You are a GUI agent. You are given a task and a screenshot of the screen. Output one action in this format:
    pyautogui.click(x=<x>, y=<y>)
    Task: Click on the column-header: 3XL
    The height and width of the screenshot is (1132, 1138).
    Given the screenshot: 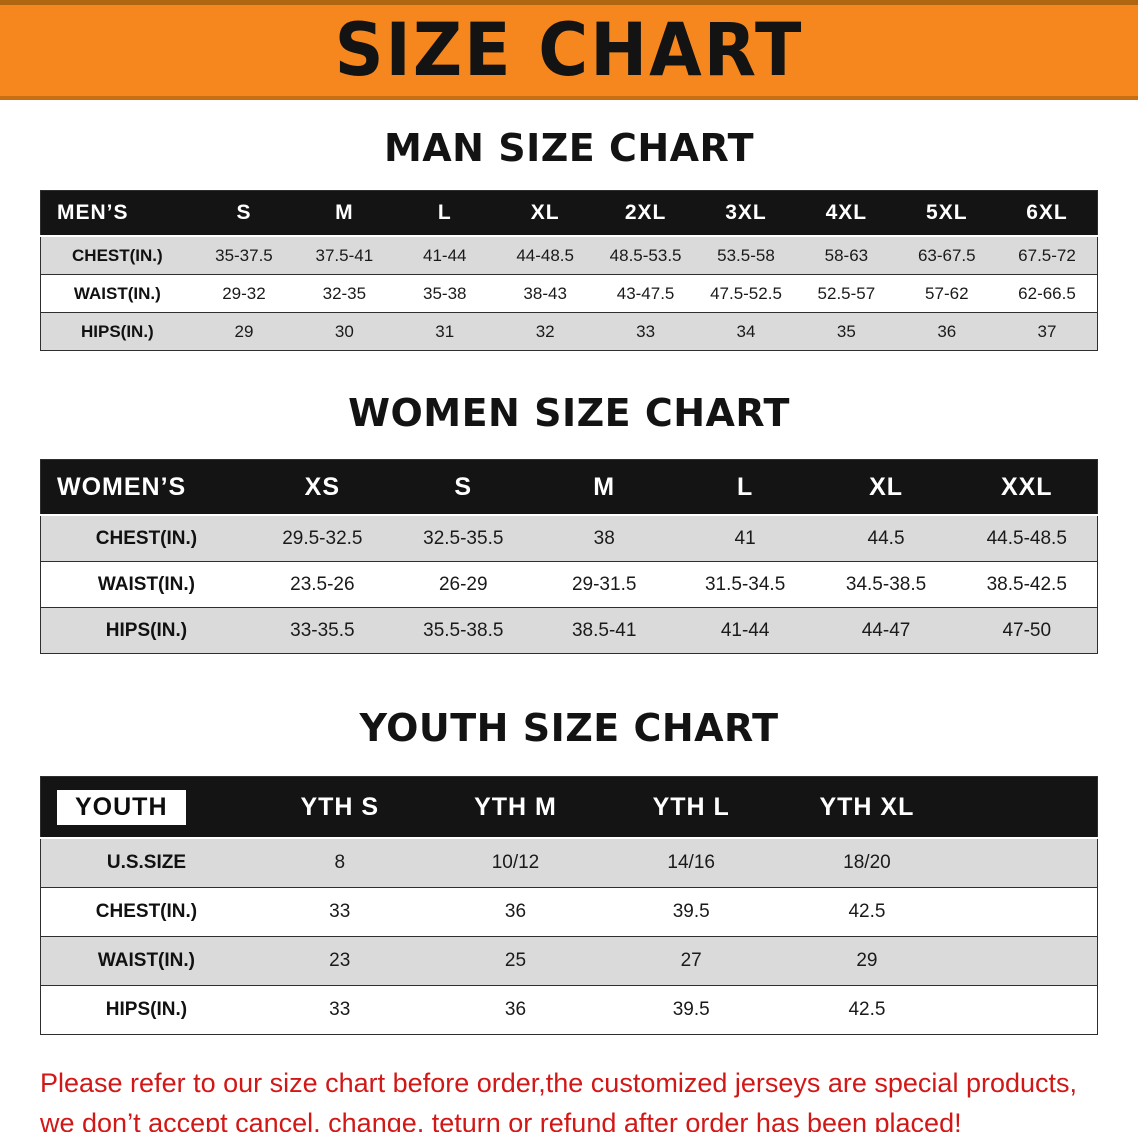 What is the action you would take?
    pyautogui.click(x=746, y=213)
    